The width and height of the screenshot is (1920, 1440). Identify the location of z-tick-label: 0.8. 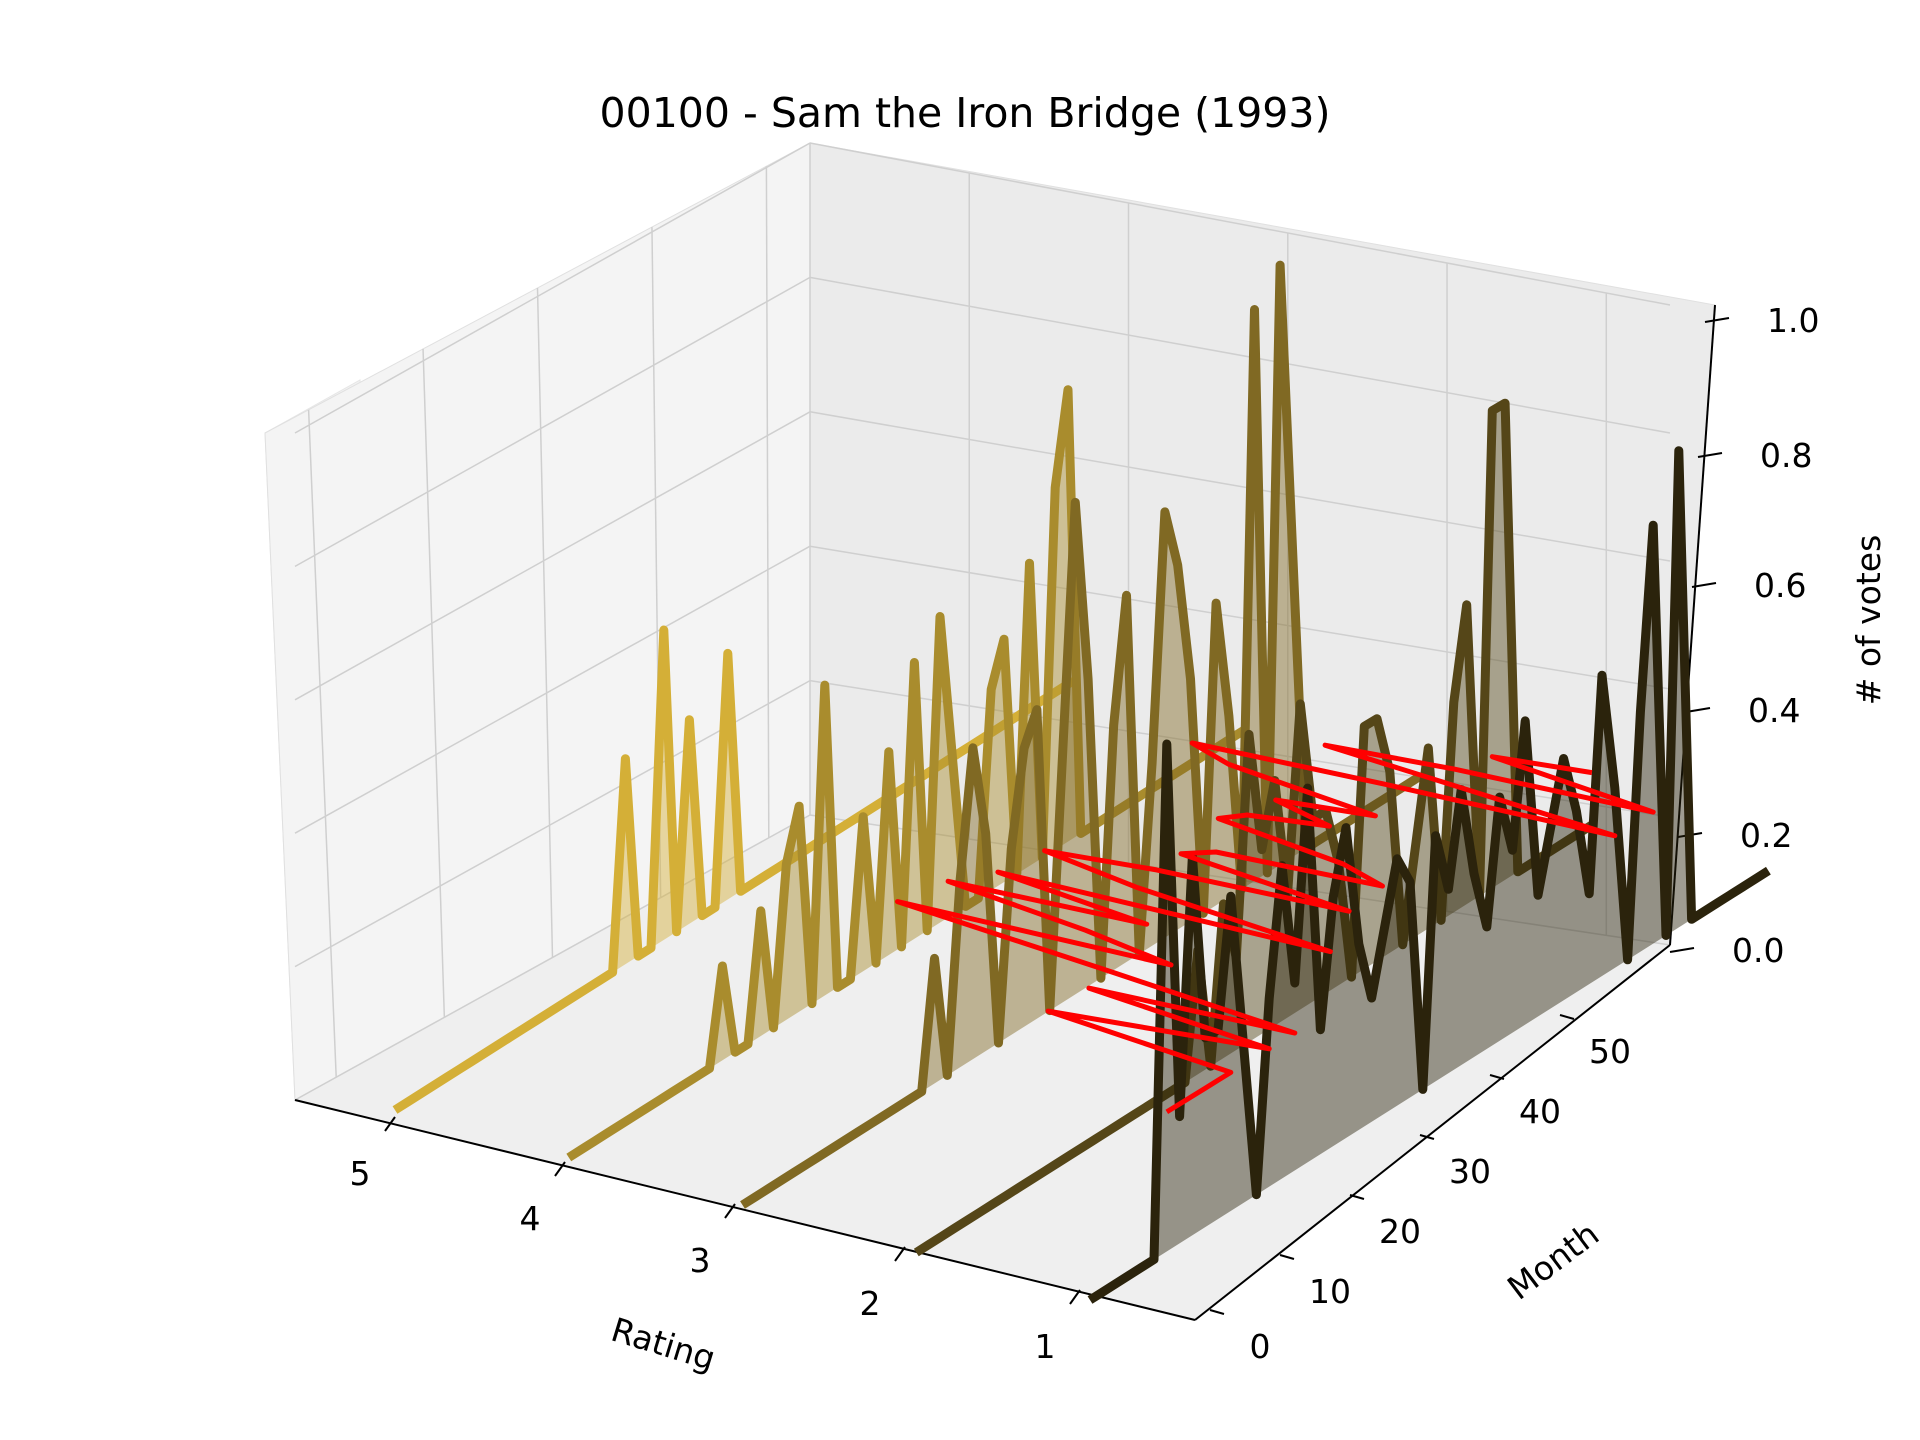
(1786, 455).